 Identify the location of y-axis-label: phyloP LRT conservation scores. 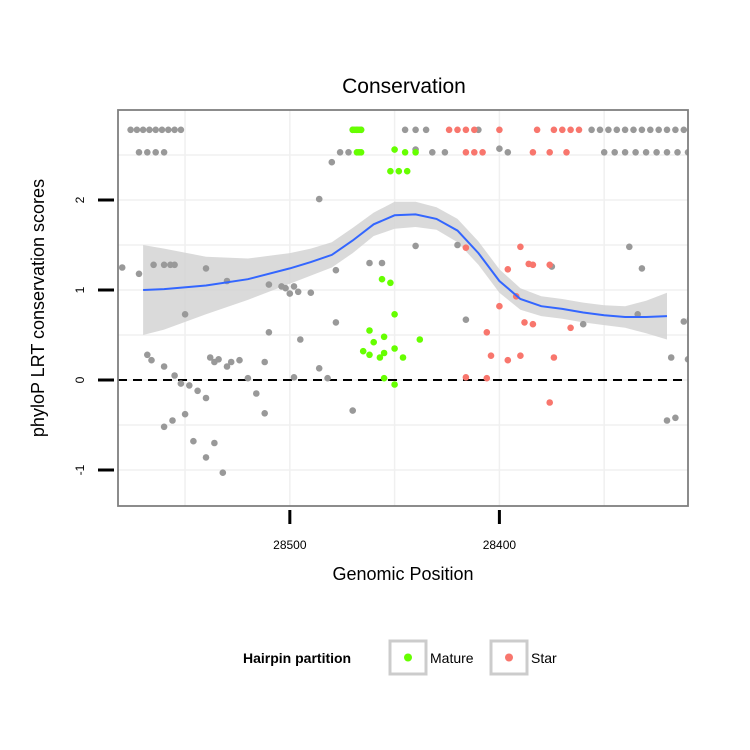
(38, 308).